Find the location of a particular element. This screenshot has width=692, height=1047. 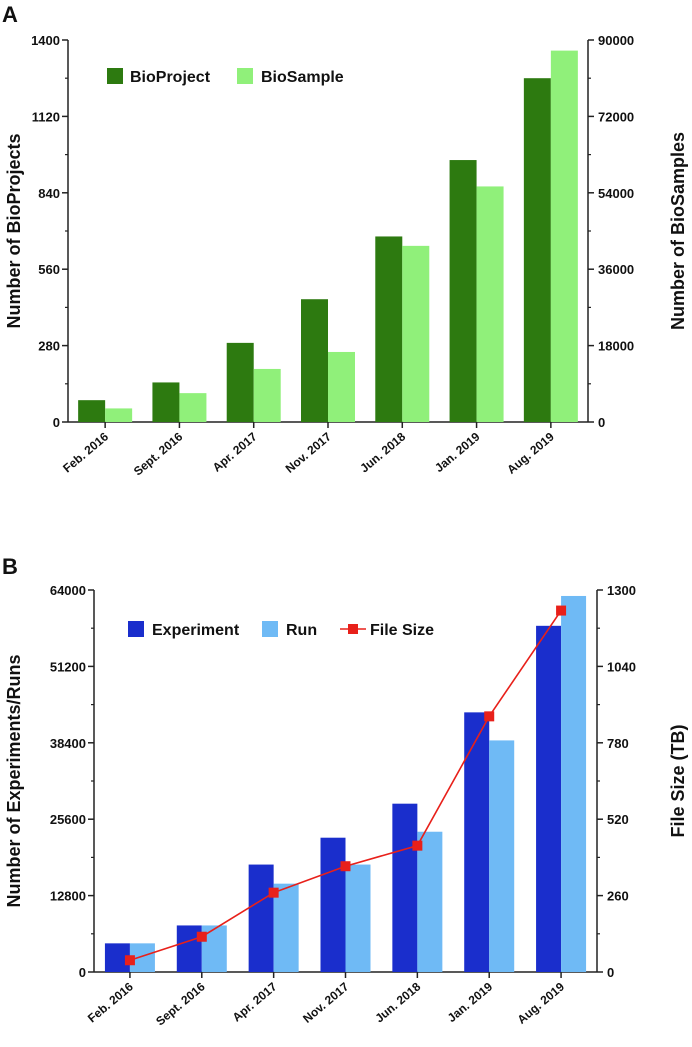

y-tick-label: 12800 is located at coordinates (68, 896).